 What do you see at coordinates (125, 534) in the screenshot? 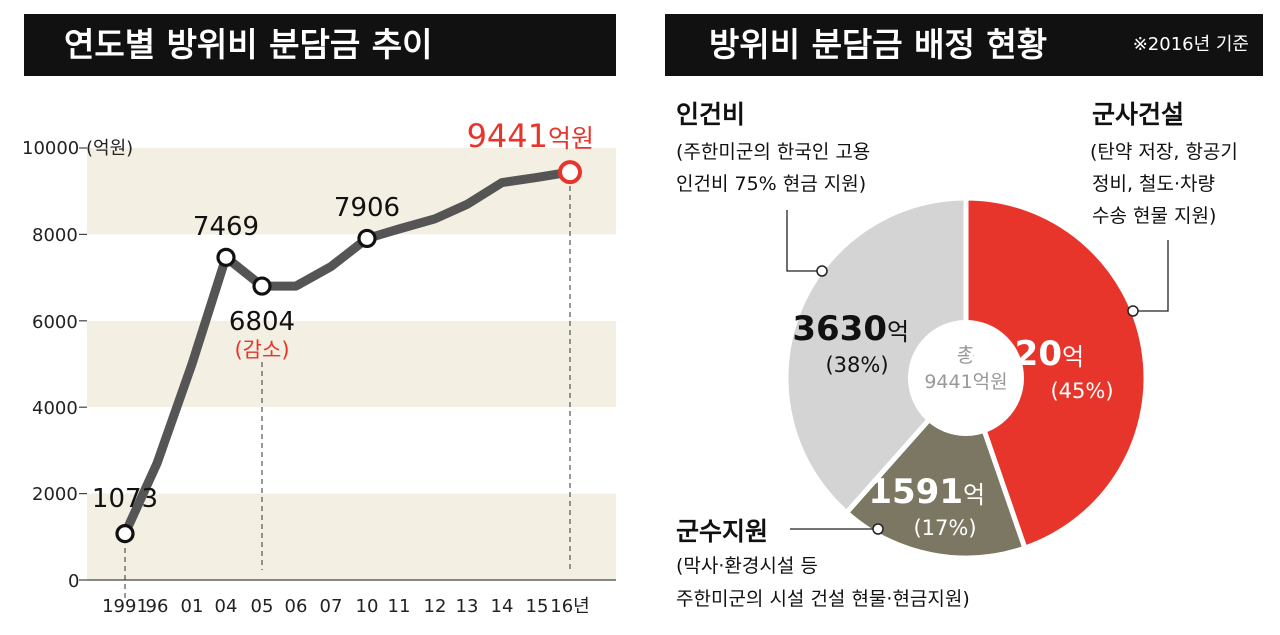
I see `data-point-1991` at bounding box center [125, 534].